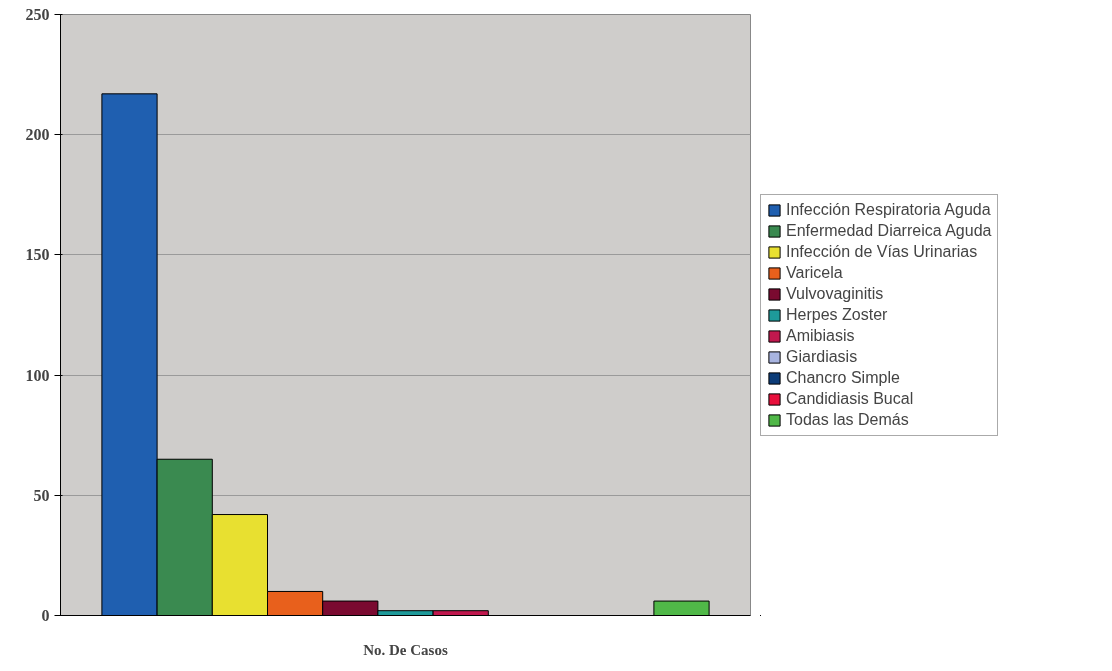 Image resolution: width=1112 pixels, height=671 pixels. What do you see at coordinates (37, 135) in the screenshot?
I see `y-tick-label: 200` at bounding box center [37, 135].